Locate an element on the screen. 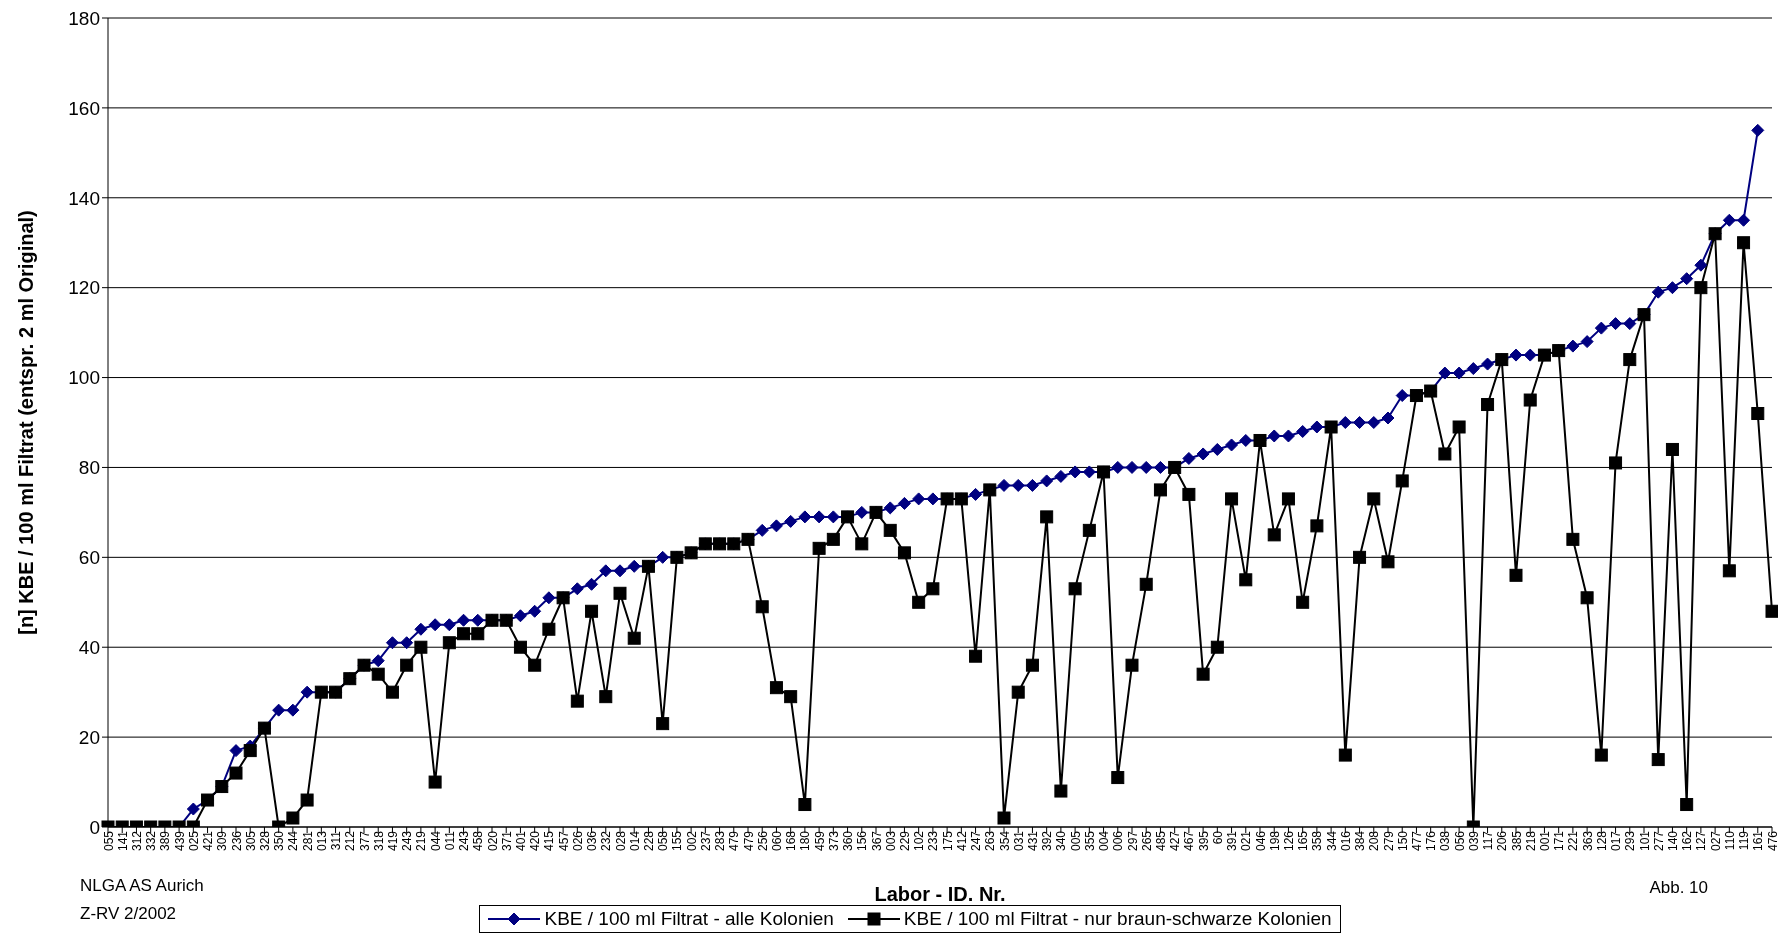 Image resolution: width=1778 pixels, height=936 pixels. x-tick-label: 232 is located at coordinates (606, 841).